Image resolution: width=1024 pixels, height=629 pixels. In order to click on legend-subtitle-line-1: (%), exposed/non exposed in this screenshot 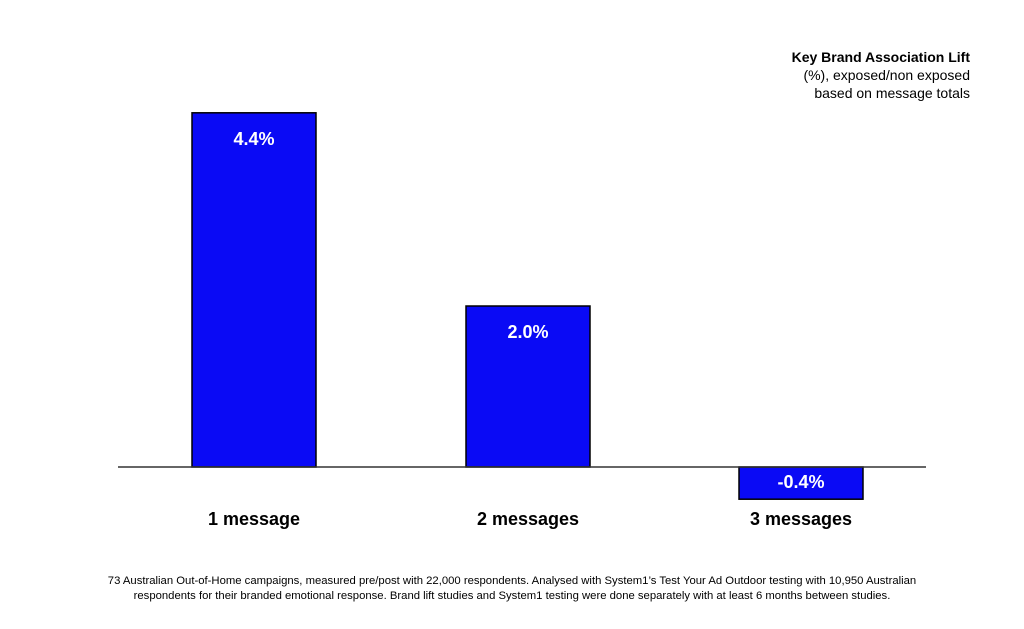, I will do `click(886, 75)`.